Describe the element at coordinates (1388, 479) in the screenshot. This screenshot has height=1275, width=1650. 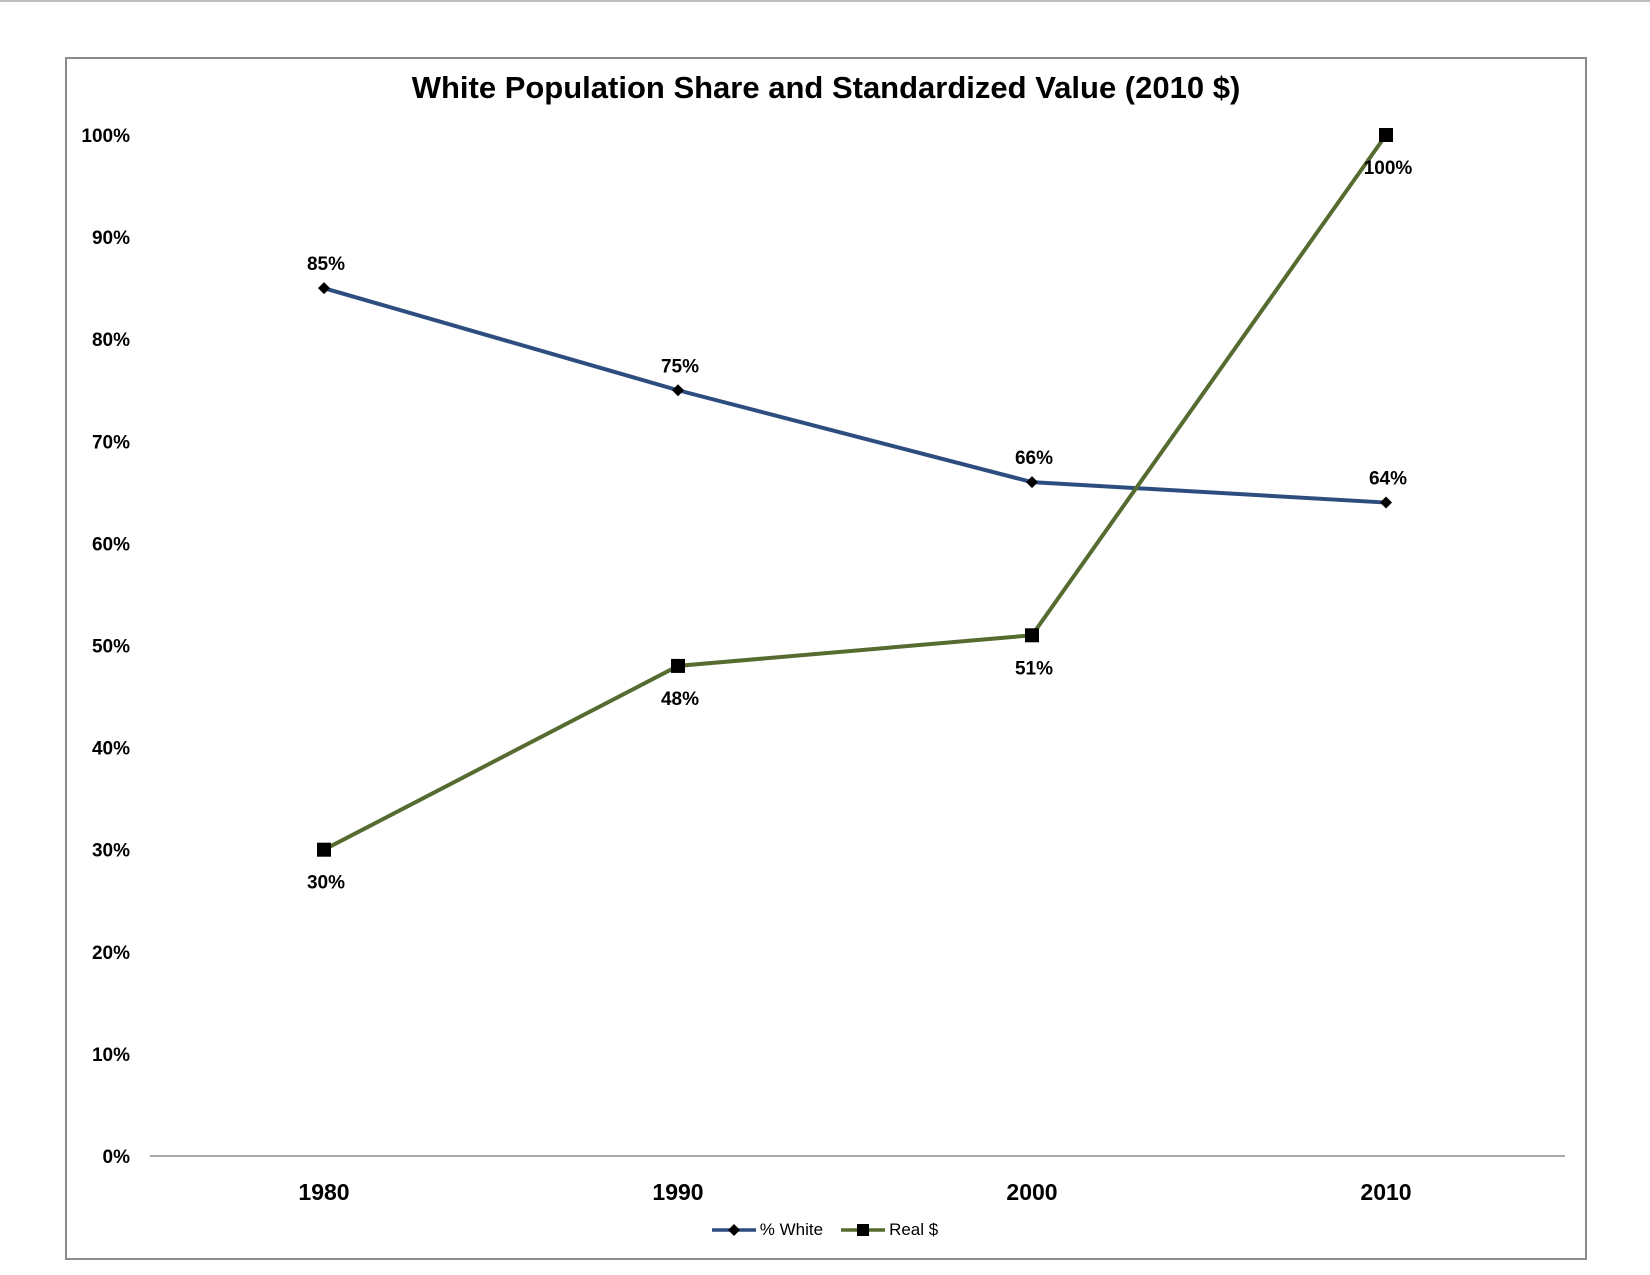
I see `data-label: 64%` at that location.